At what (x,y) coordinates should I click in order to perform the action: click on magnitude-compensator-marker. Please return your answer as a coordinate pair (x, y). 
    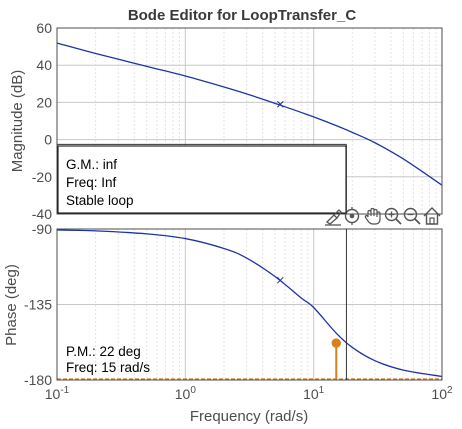
    Looking at the image, I should click on (280, 104).